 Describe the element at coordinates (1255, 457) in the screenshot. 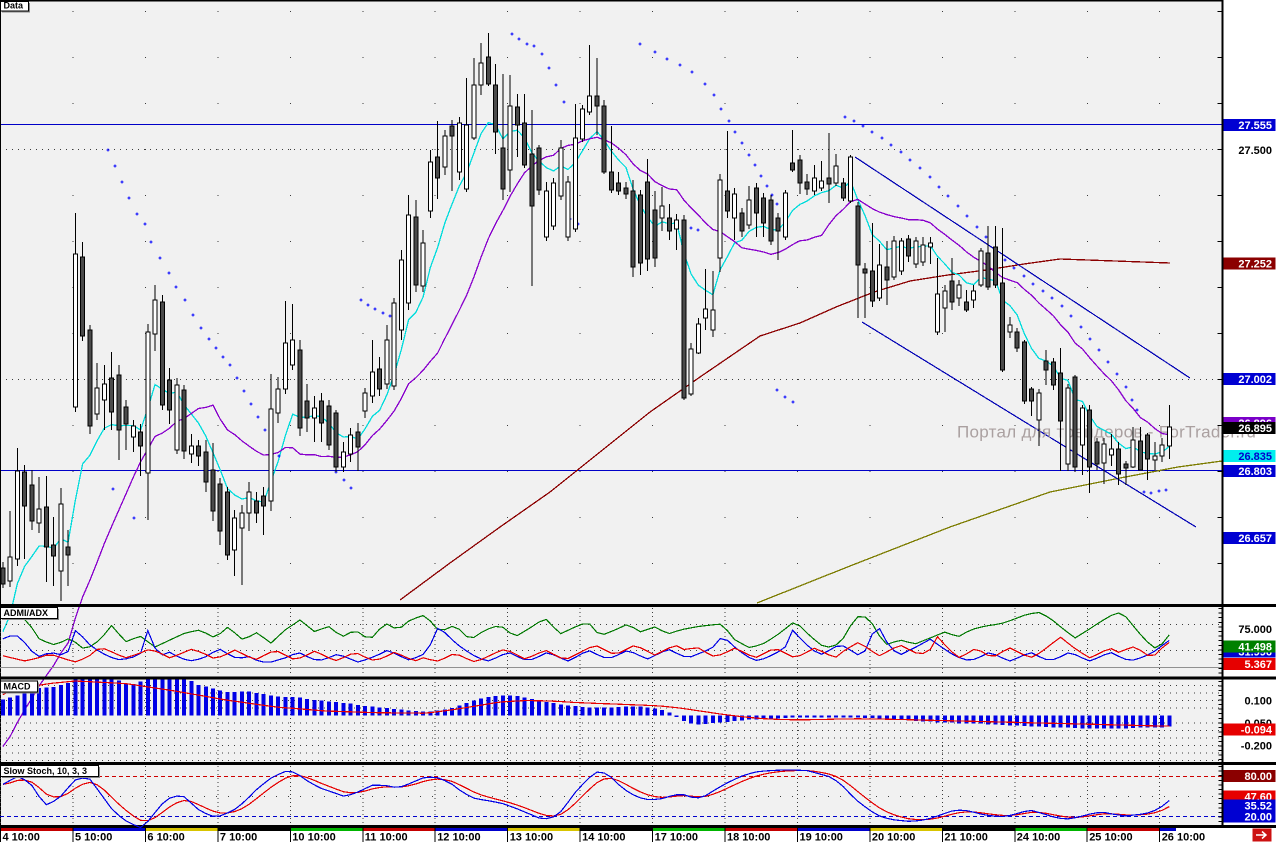

I see `svg-text: 26.835` at that location.